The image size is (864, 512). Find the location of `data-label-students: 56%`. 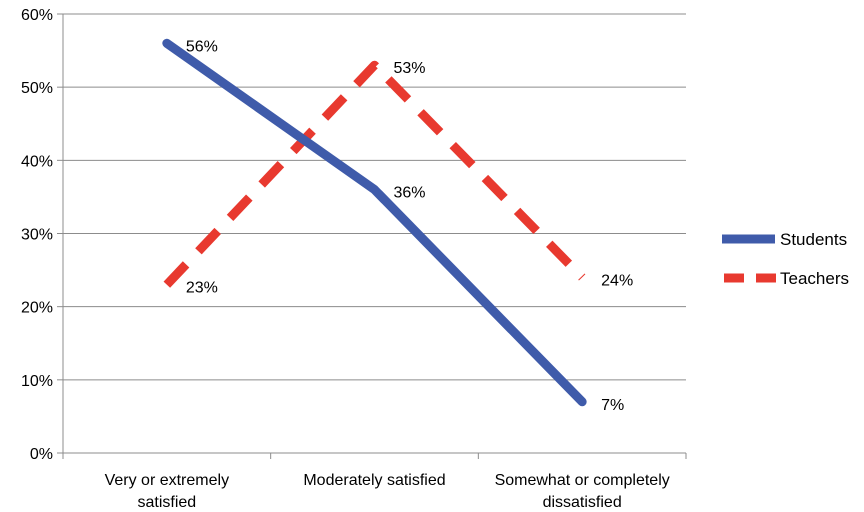

data-label-students: 56% is located at coordinates (202, 46).